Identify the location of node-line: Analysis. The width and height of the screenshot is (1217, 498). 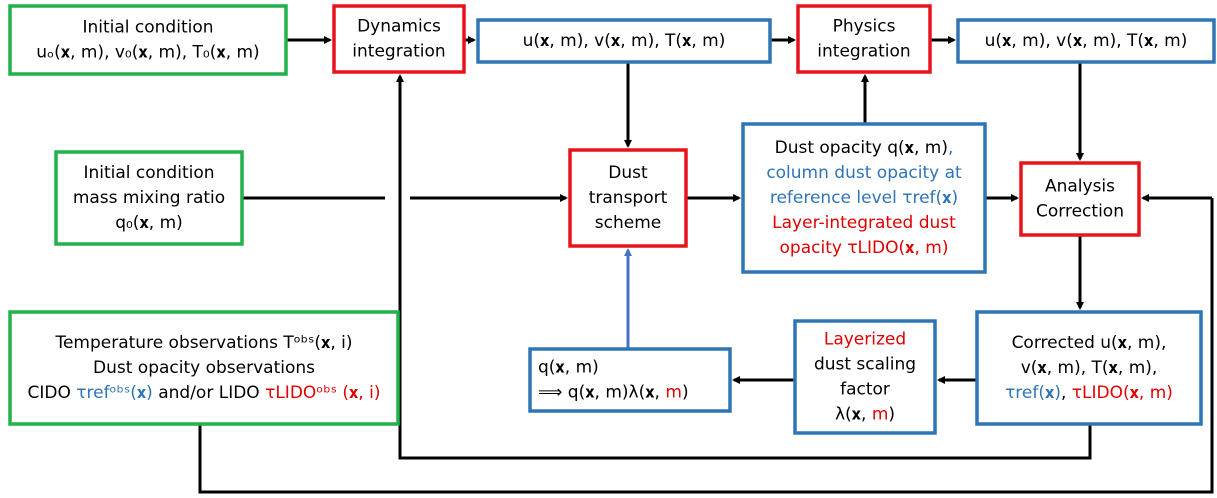
(1080, 187).